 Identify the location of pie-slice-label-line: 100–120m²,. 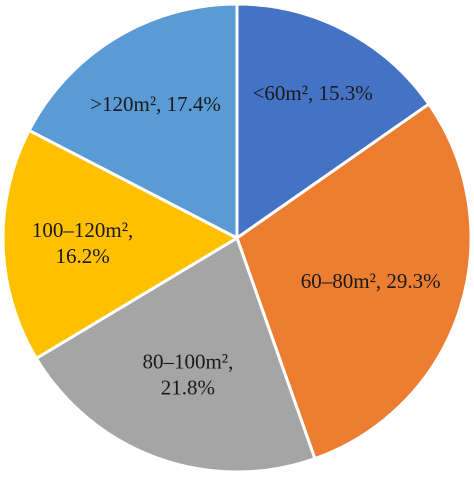
(82, 230).